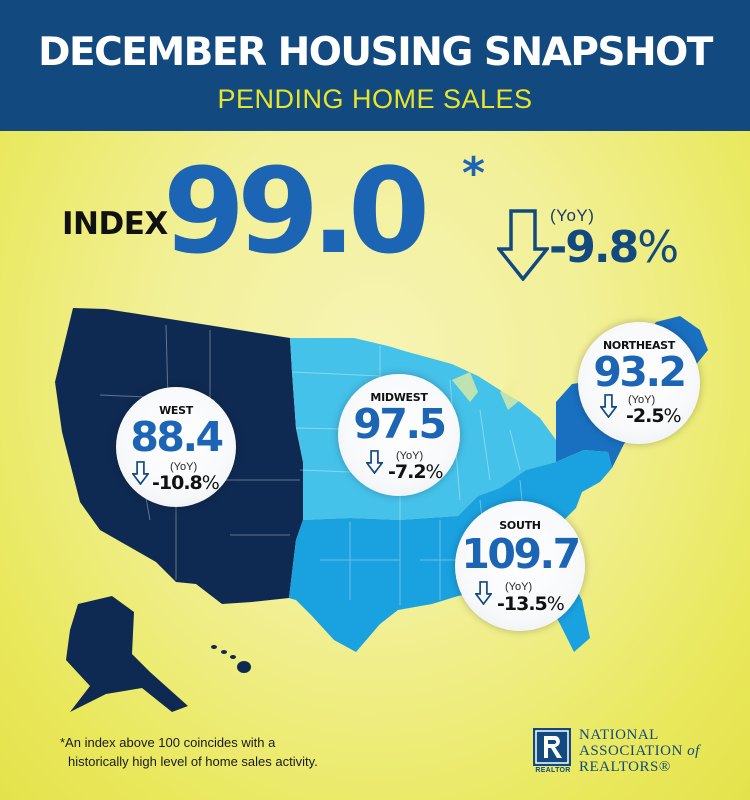 This screenshot has width=750, height=800. What do you see at coordinates (486, 391) in the screenshot?
I see `map-great-lakes` at bounding box center [486, 391].